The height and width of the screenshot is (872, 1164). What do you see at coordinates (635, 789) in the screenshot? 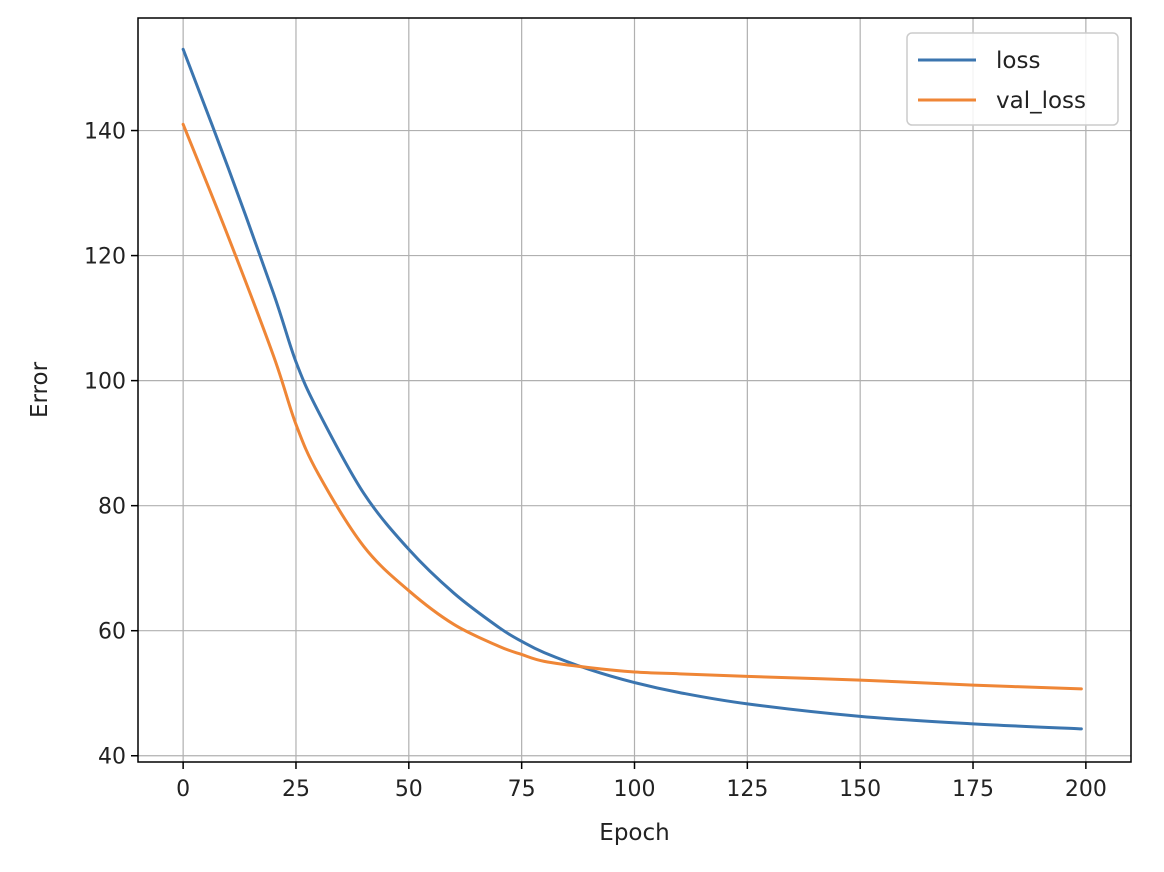
I see `x-tick-label: 100` at bounding box center [635, 789].